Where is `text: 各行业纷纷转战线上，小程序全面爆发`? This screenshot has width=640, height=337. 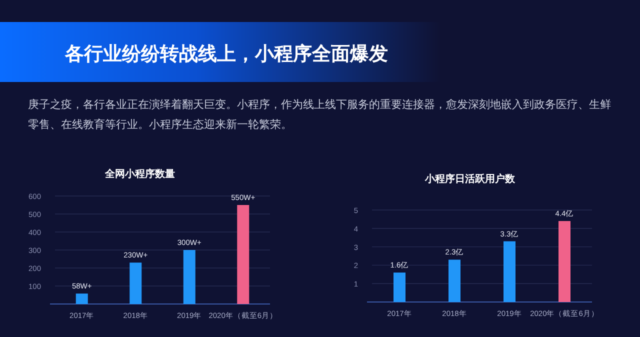
text: 各行业纷纷转战线上，小程序全面爆发 is located at coordinates (226, 54).